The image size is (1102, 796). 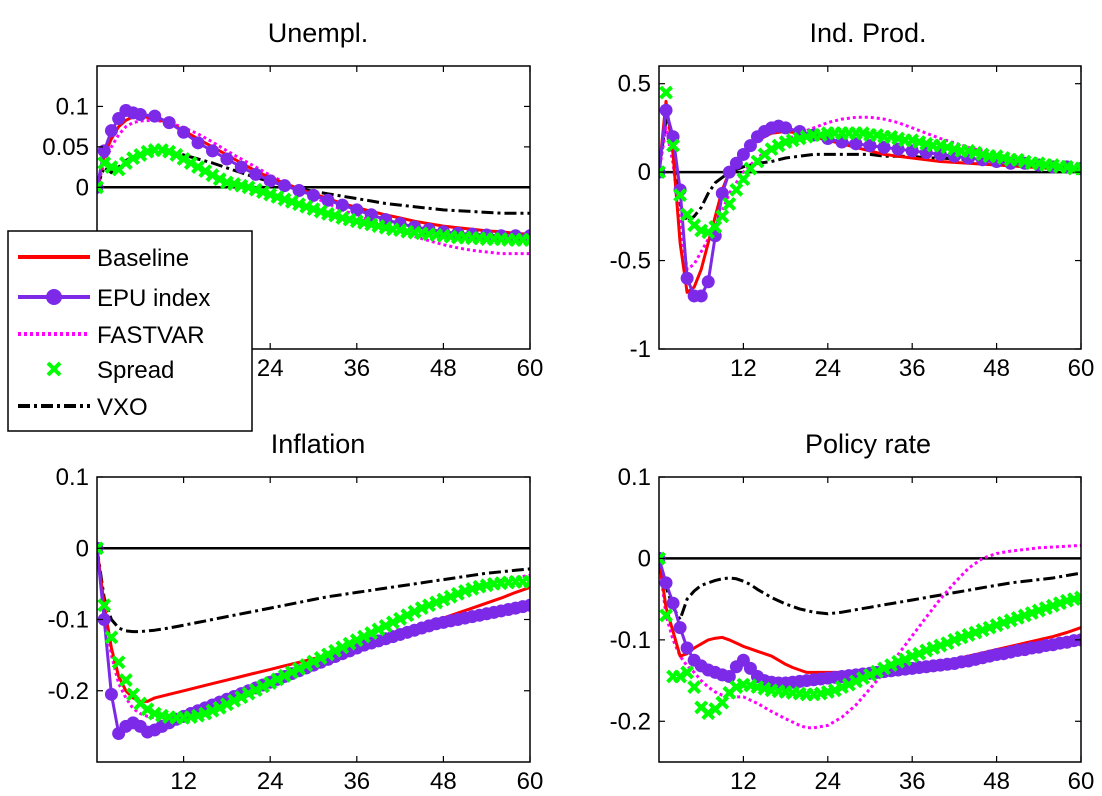 I want to click on legend-marker-epu-index, so click(x=54, y=297).